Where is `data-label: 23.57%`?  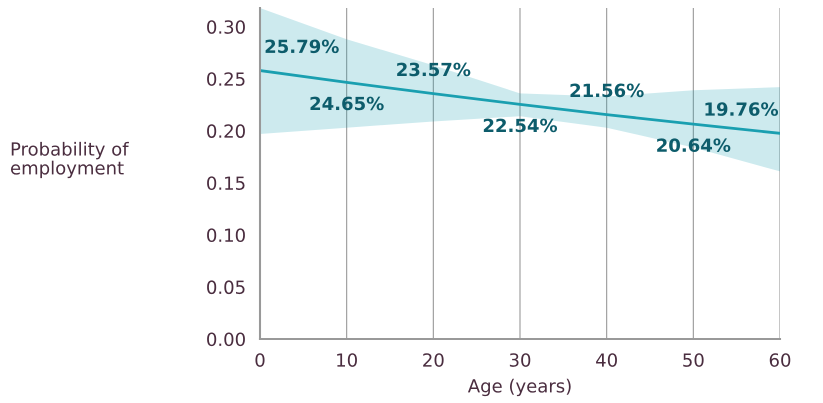 data-label: 23.57% is located at coordinates (433, 69).